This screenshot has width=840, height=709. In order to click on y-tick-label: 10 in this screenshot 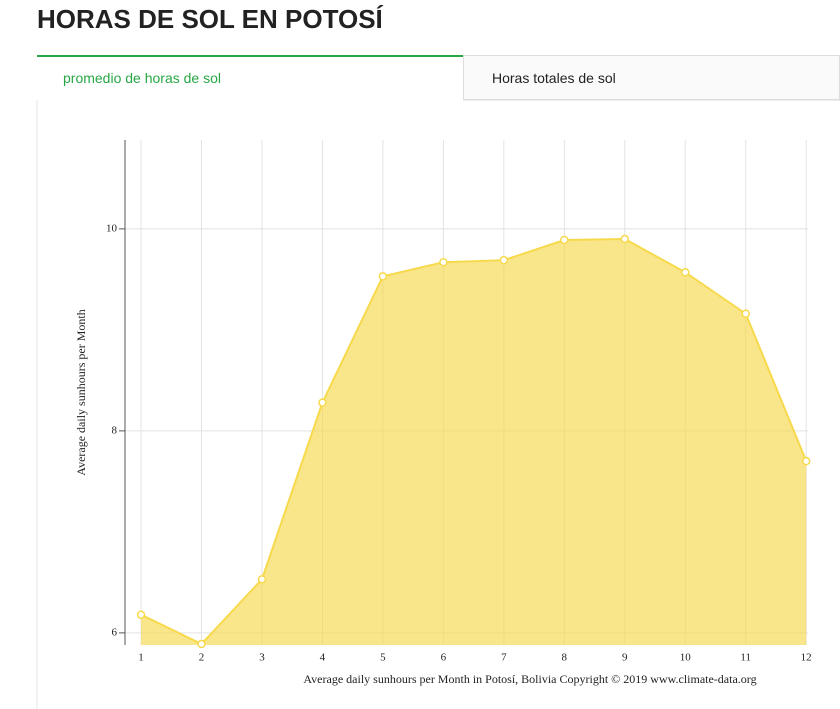, I will do `click(112, 228)`.